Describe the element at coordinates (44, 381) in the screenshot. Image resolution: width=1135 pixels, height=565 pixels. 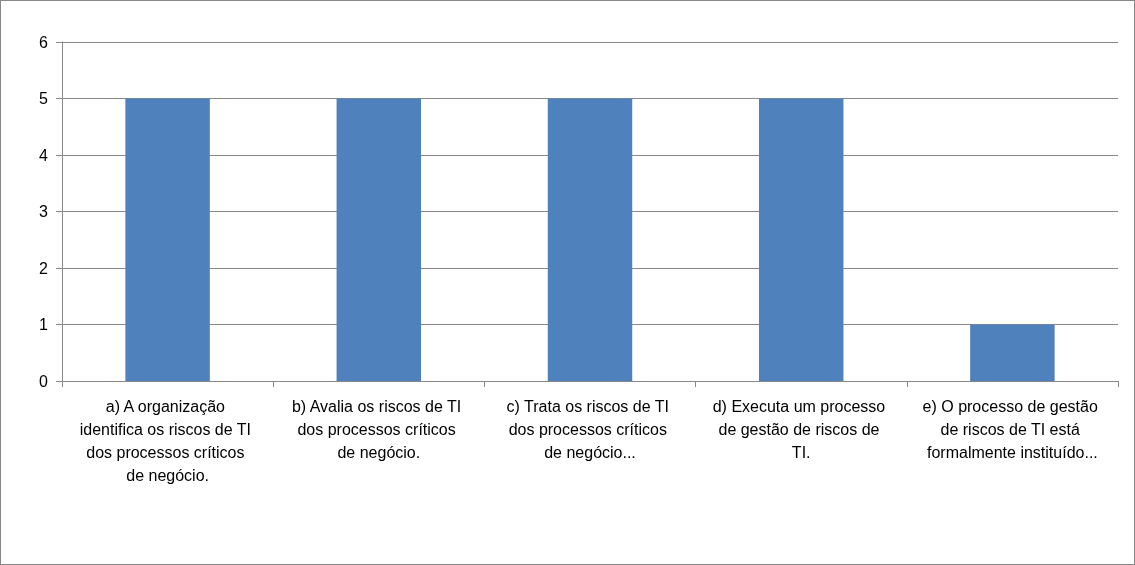
I see `y-tick-label: 0` at that location.